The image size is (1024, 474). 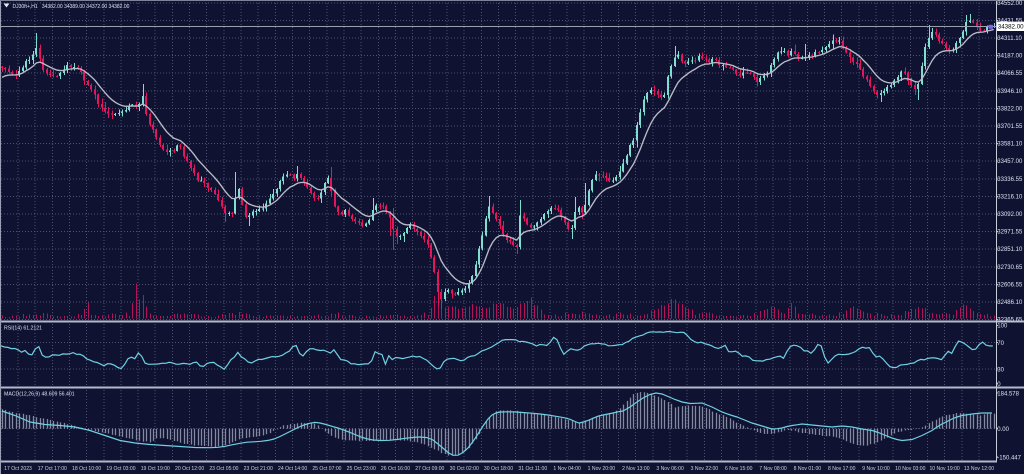 I want to click on svg-text: 17 Oct 17:00, so click(x=52, y=469).